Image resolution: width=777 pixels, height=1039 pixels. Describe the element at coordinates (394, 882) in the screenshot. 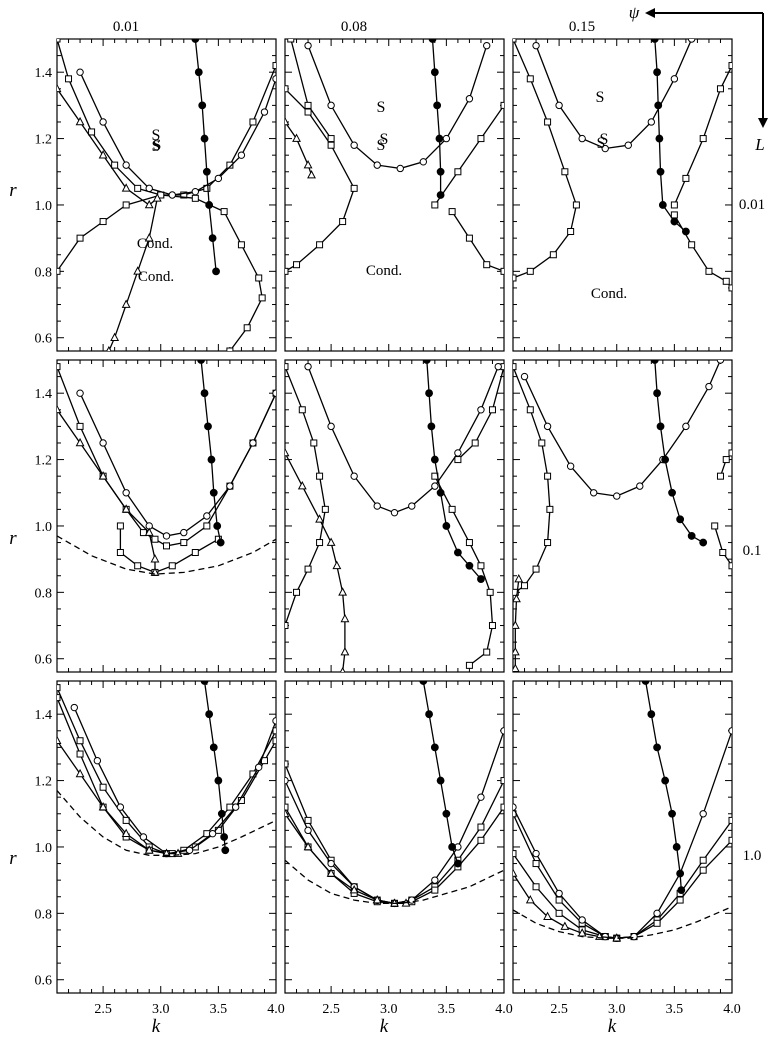

I see `condensation-boundary-line` at that location.